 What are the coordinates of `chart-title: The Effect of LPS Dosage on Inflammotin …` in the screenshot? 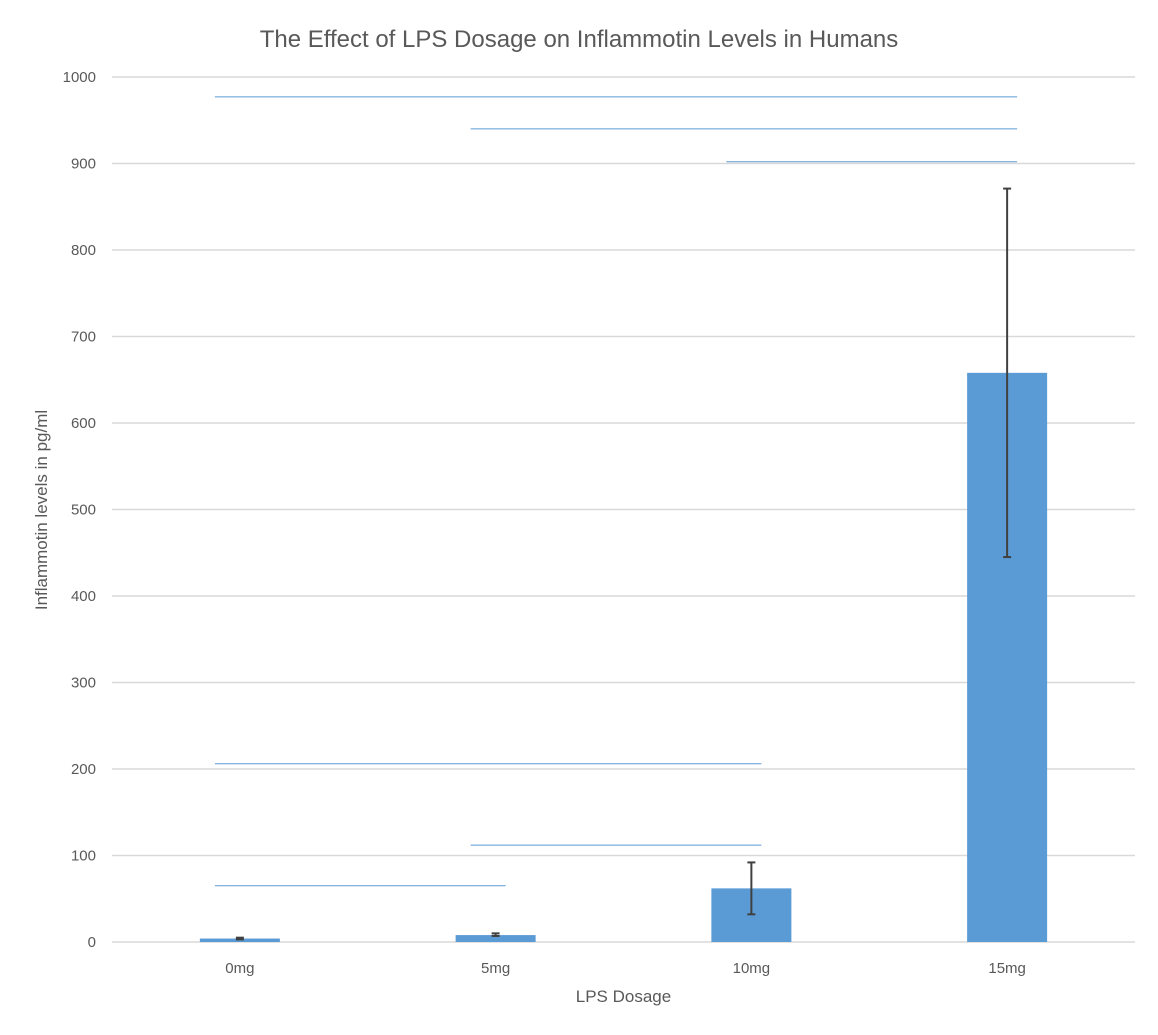 It's located at (579, 39).